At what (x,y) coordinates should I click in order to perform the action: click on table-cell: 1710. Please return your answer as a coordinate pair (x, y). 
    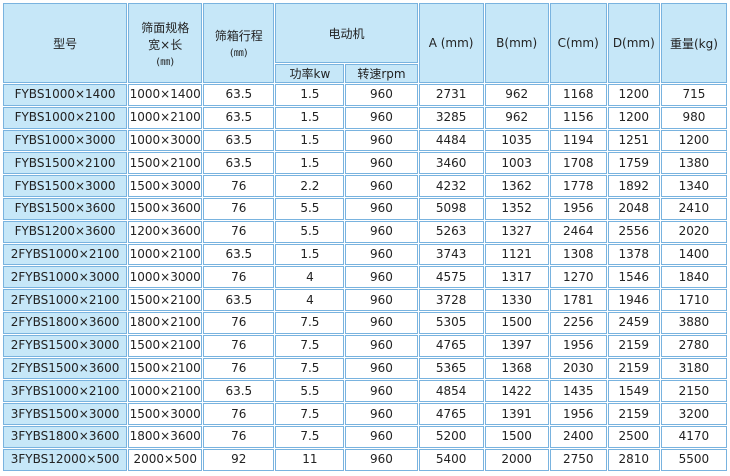
    Looking at the image, I should click on (693, 300).